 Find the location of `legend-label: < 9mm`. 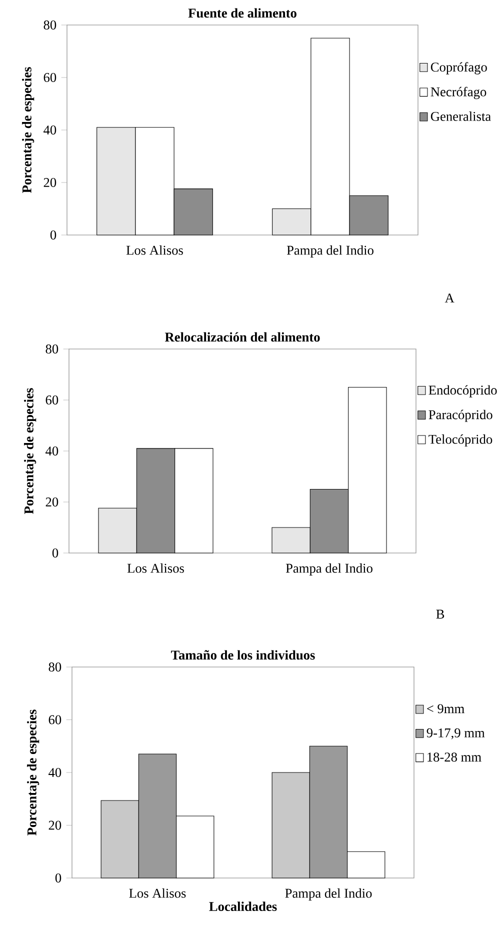

legend-label: < 9mm is located at coordinates (445, 709).